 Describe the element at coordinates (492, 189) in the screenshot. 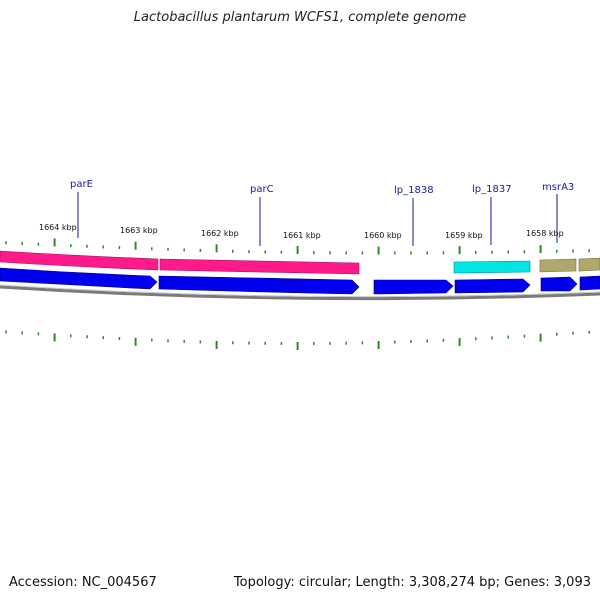

I see `gene-label-lp-1837: lp_1837` at that location.